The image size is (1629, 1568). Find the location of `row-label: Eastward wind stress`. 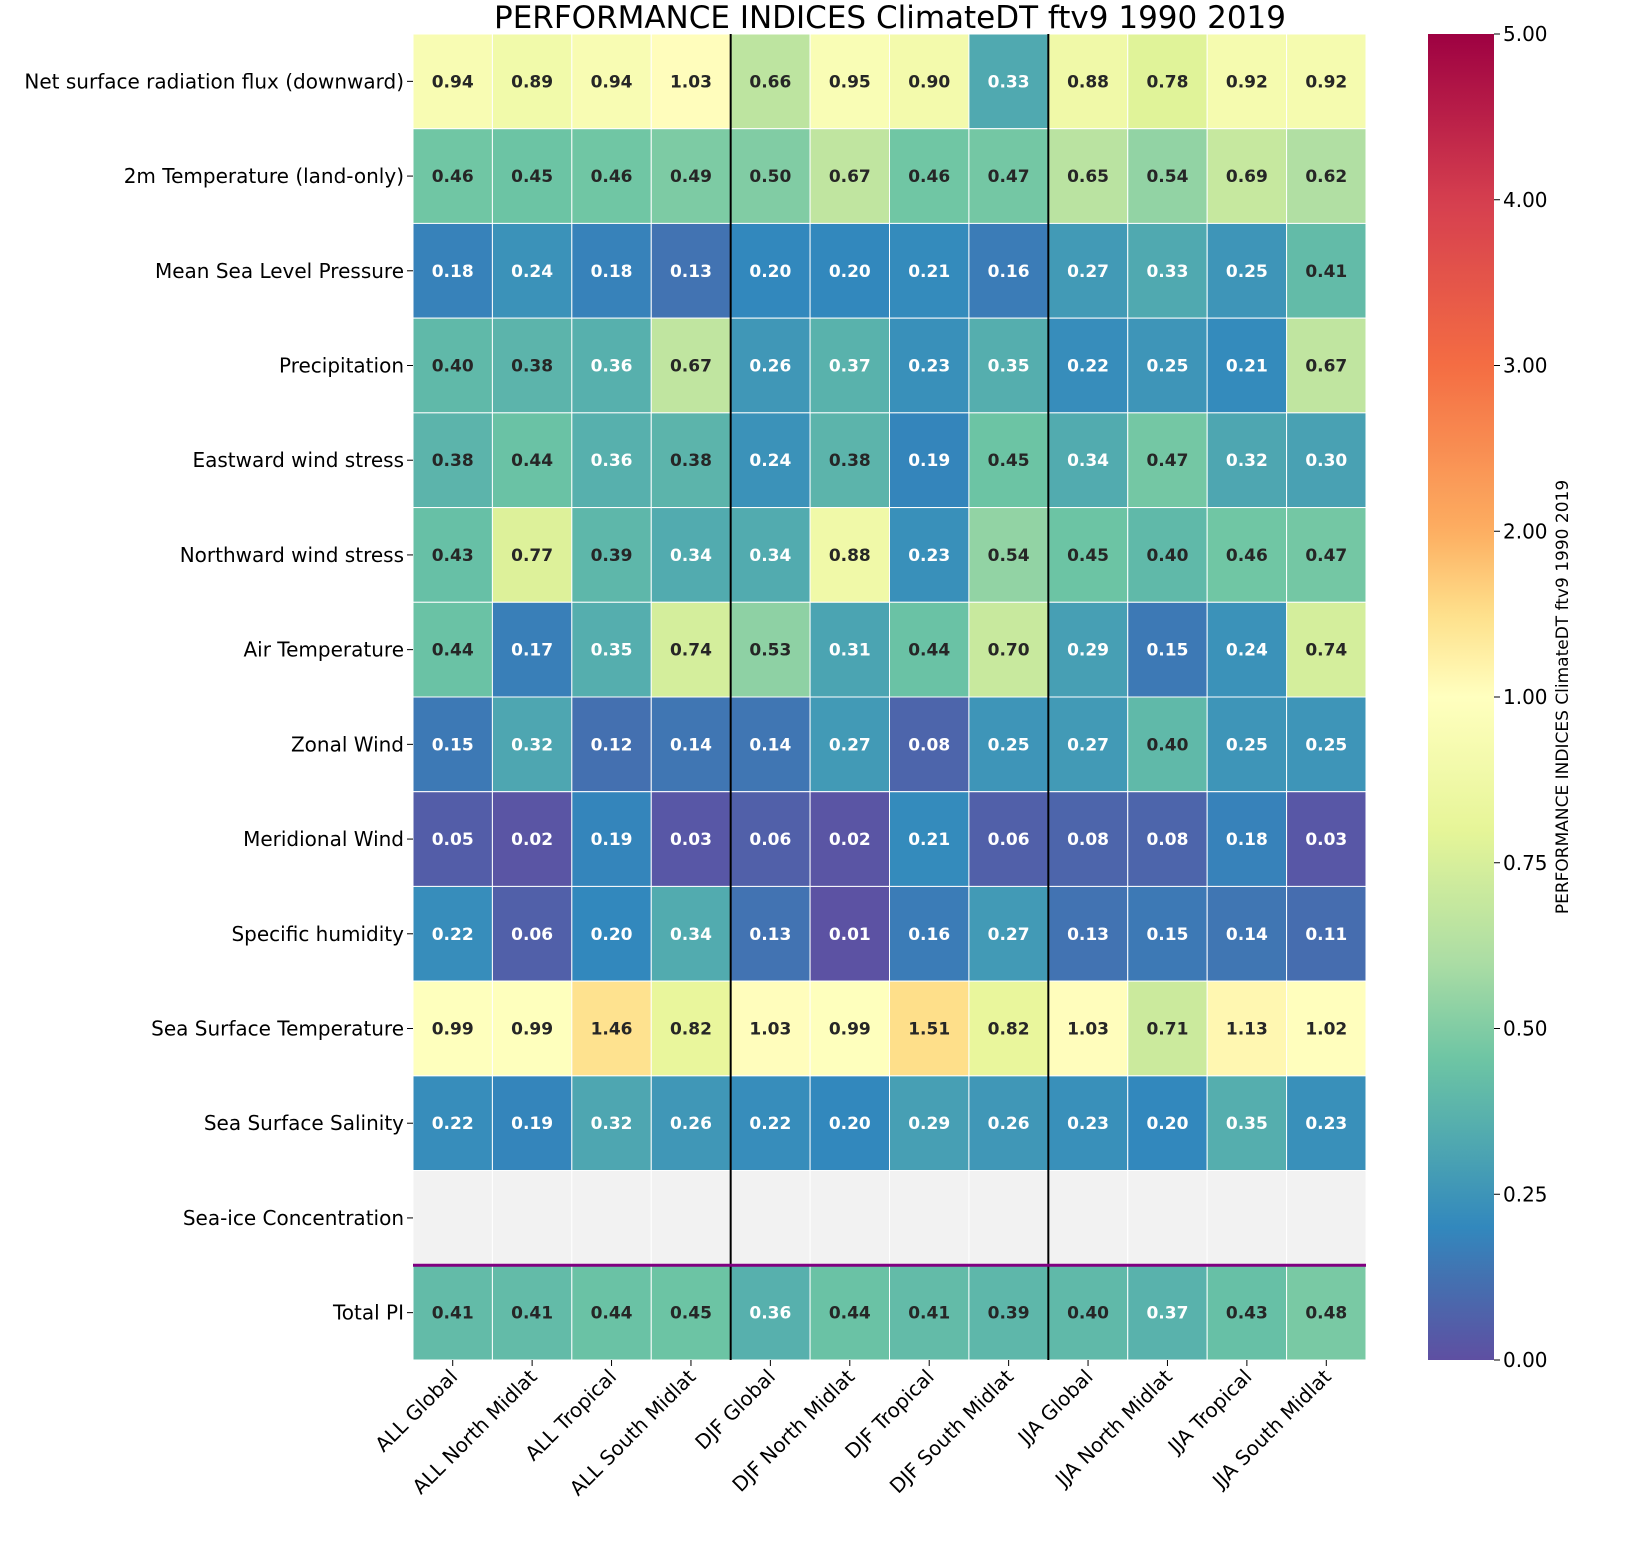

row-label: Eastward wind stress is located at coordinates (298, 460).